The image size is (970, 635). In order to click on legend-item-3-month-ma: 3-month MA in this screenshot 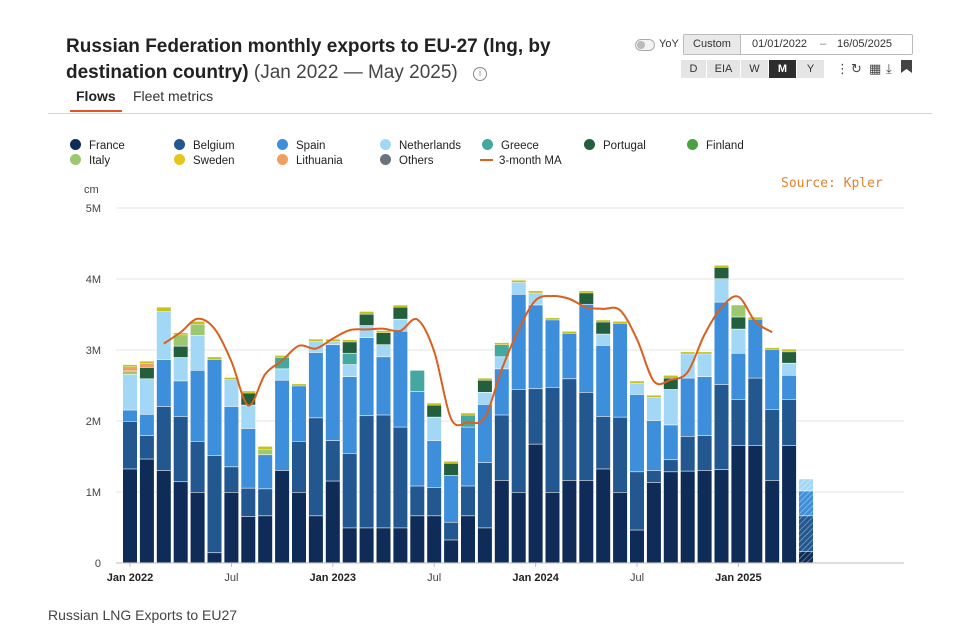, I will do `click(521, 161)`.